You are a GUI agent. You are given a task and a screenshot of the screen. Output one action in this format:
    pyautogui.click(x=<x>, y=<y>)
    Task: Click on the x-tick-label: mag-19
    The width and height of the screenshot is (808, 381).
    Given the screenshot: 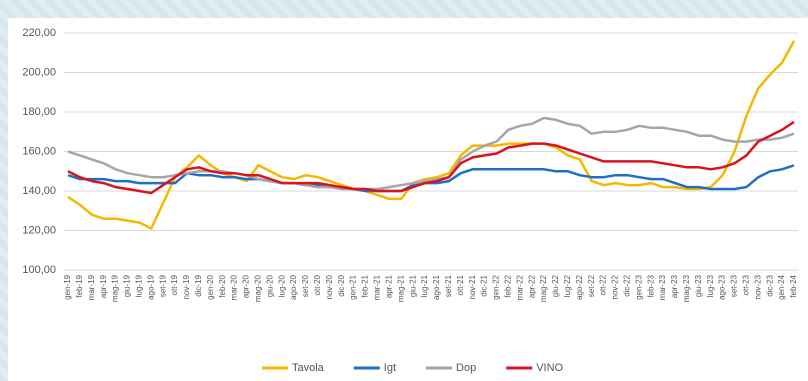 What is the action you would take?
    pyautogui.click(x=115, y=288)
    